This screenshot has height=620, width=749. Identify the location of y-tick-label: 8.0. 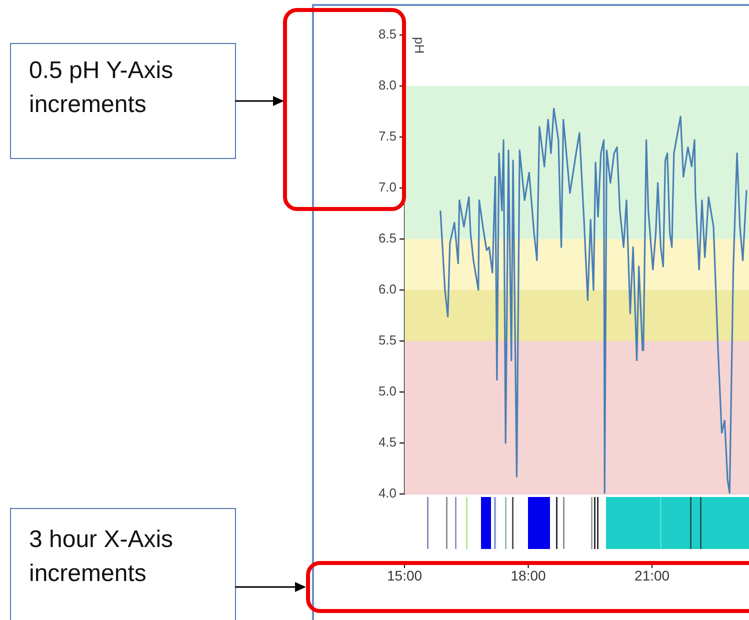
(387, 85).